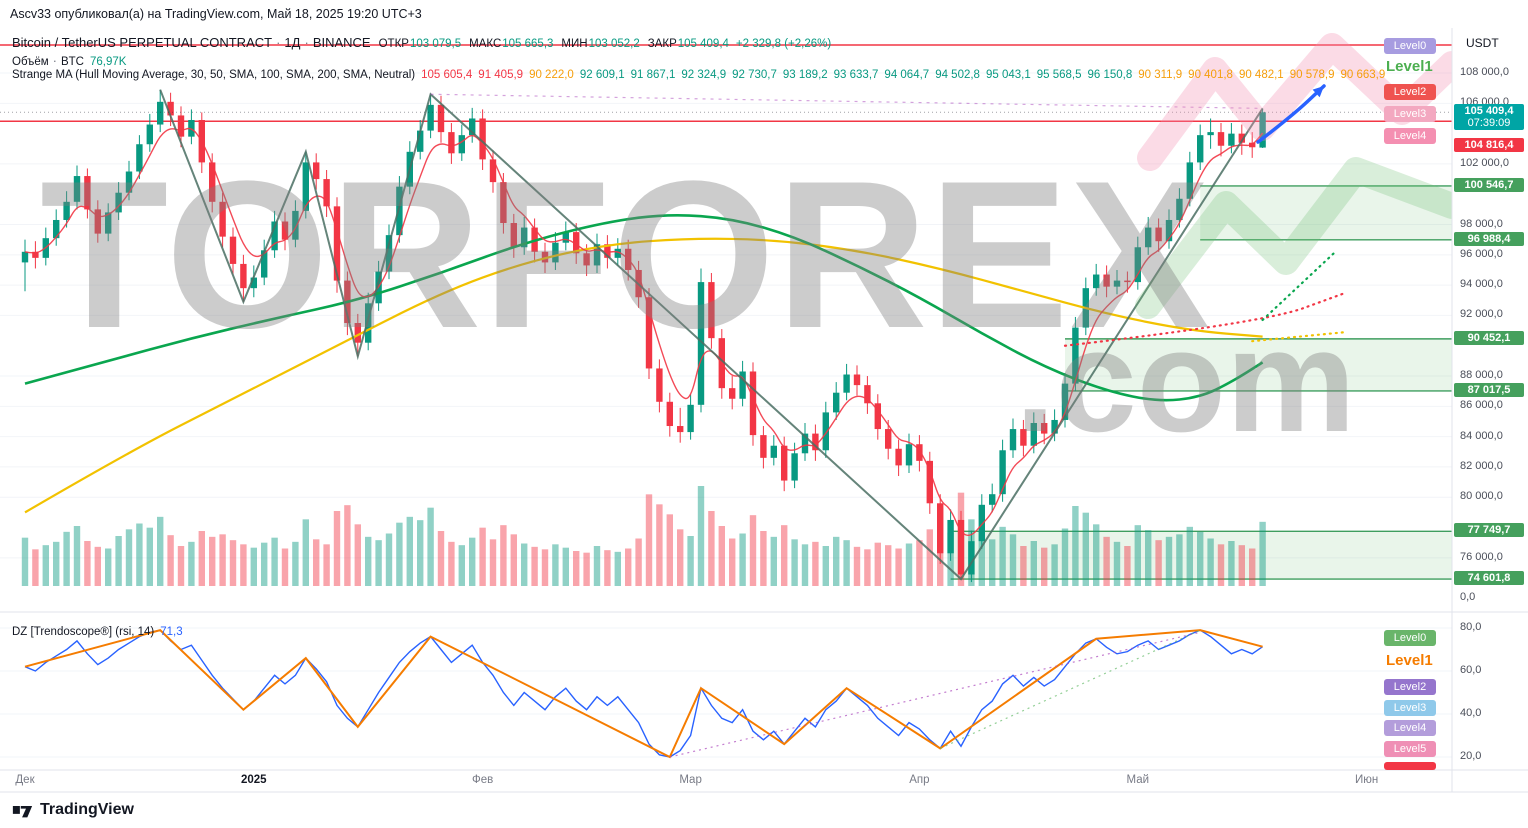 Image resolution: width=1528 pixels, height=828 pixels. Describe the element at coordinates (1261, 75) in the screenshot. I see `ma-value: 90 482,1` at that location.